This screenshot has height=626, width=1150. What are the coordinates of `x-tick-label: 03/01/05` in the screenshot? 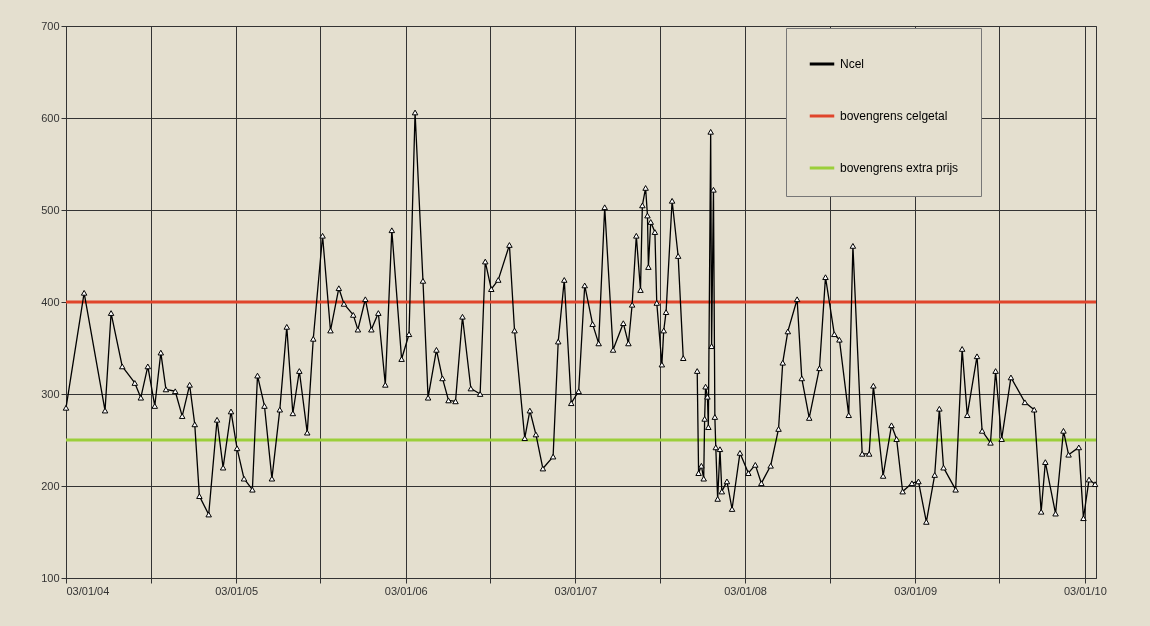 It's located at (237, 590).